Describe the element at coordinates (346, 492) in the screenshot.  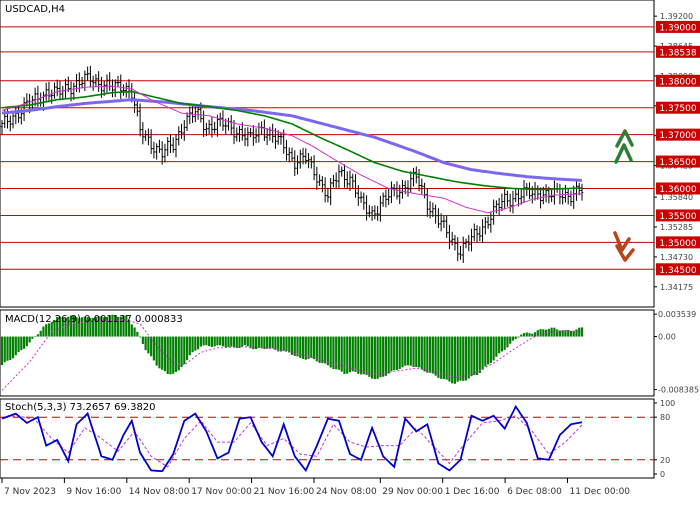
I see `time-tick-label: 24 Nov 08:00` at that location.